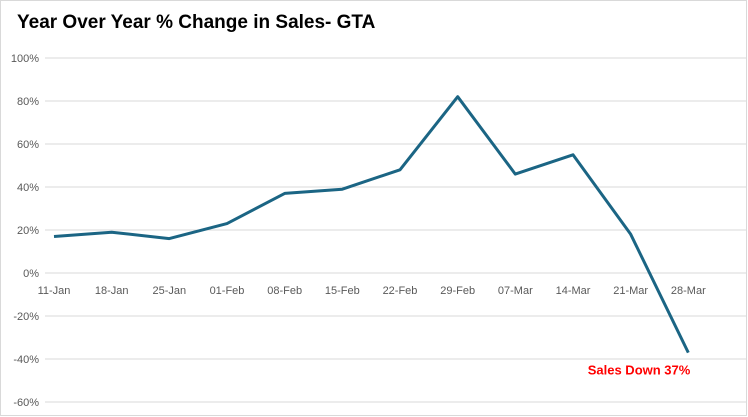 This screenshot has height=417, width=748. I want to click on y-tick-label: -20%, so click(26, 317).